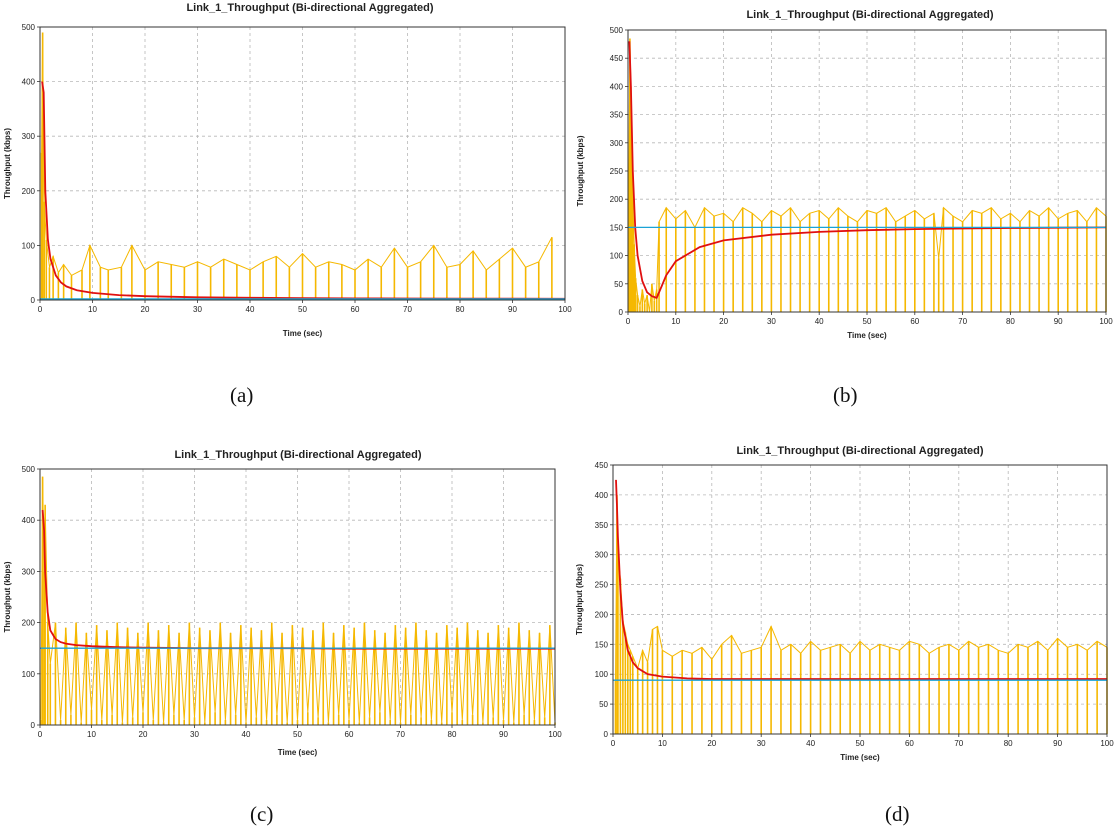  Describe the element at coordinates (845, 395) in the screenshot. I see `caption-b: (b)` at that location.